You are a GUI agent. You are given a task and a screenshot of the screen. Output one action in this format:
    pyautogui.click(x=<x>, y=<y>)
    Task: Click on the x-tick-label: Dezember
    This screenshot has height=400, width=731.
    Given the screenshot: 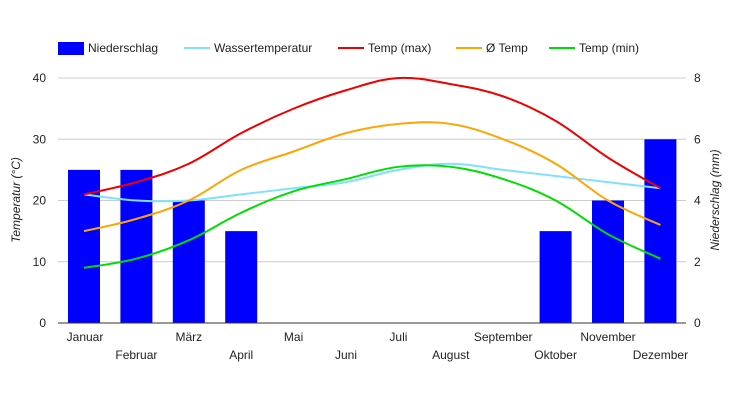 What is the action you would take?
    pyautogui.click(x=660, y=355)
    